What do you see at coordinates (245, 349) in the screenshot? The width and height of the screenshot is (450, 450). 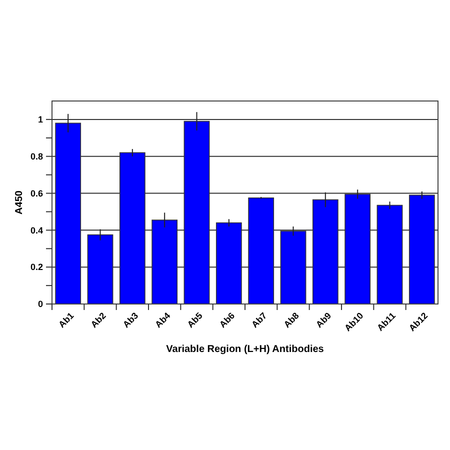 I see `x-axis-title: Variable Region (L+H) Antibodies` at bounding box center [245, 349].